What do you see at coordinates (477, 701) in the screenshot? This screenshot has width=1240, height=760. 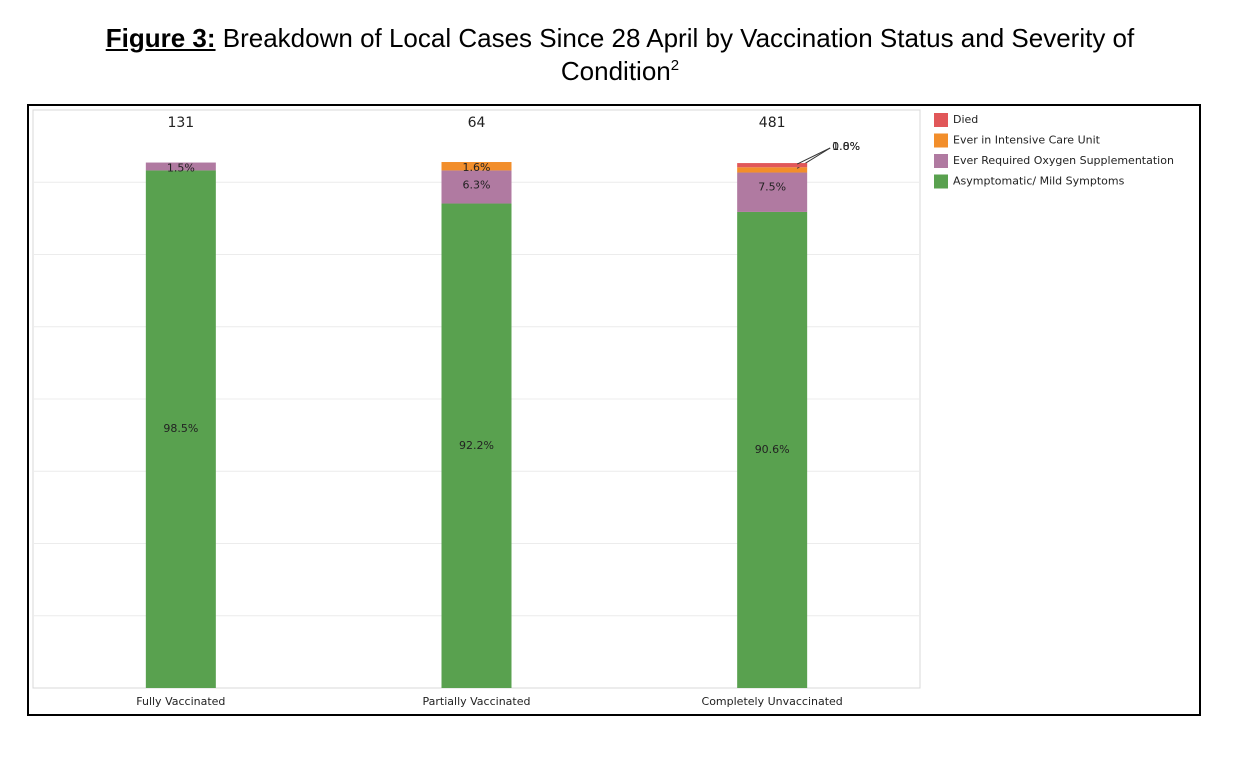 I see `x-tick-label: Partially Vaccinated` at bounding box center [477, 701].